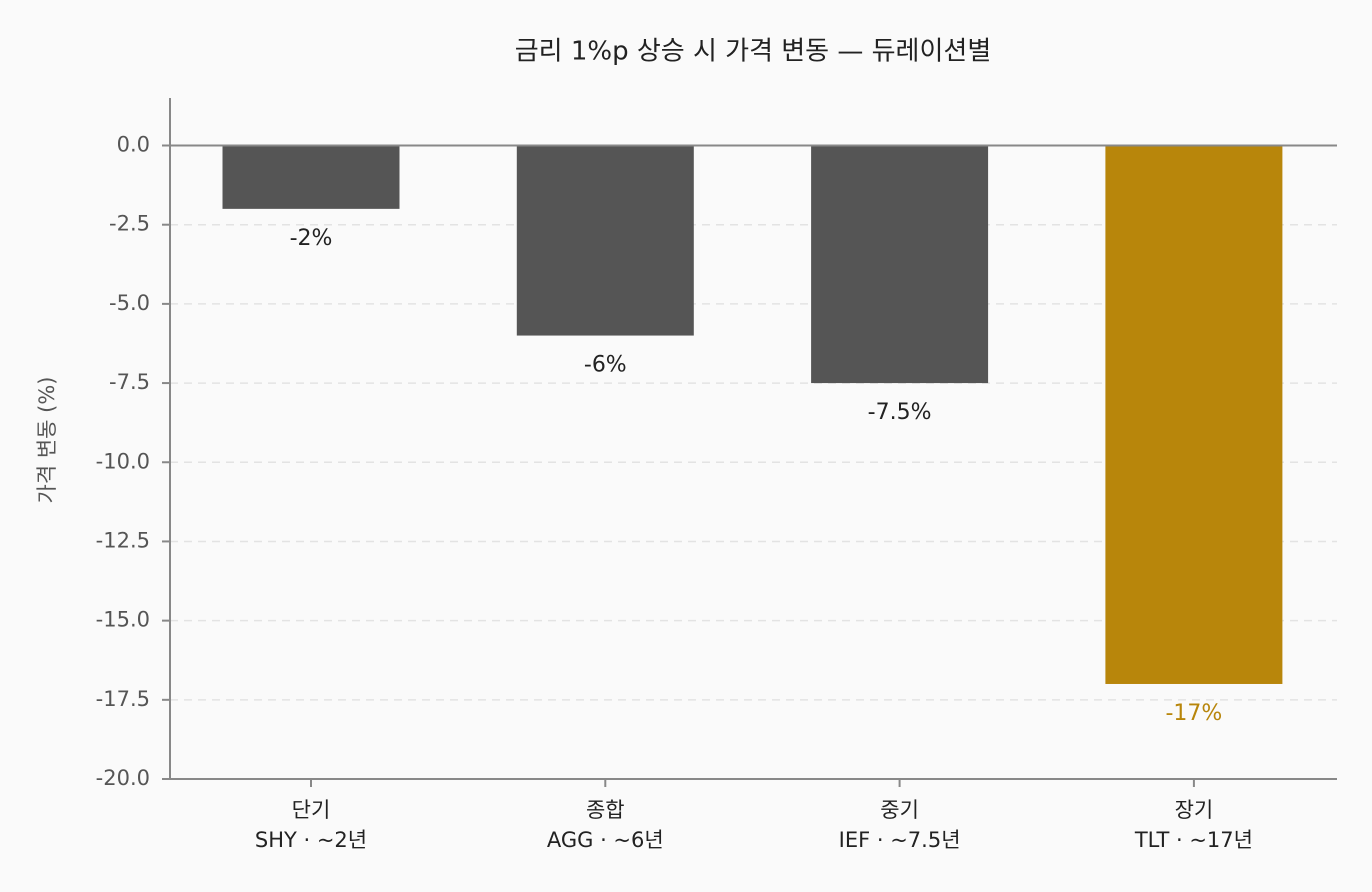 The width and height of the screenshot is (1372, 892). I want to click on y-tick-label: -12.5, so click(123, 540).